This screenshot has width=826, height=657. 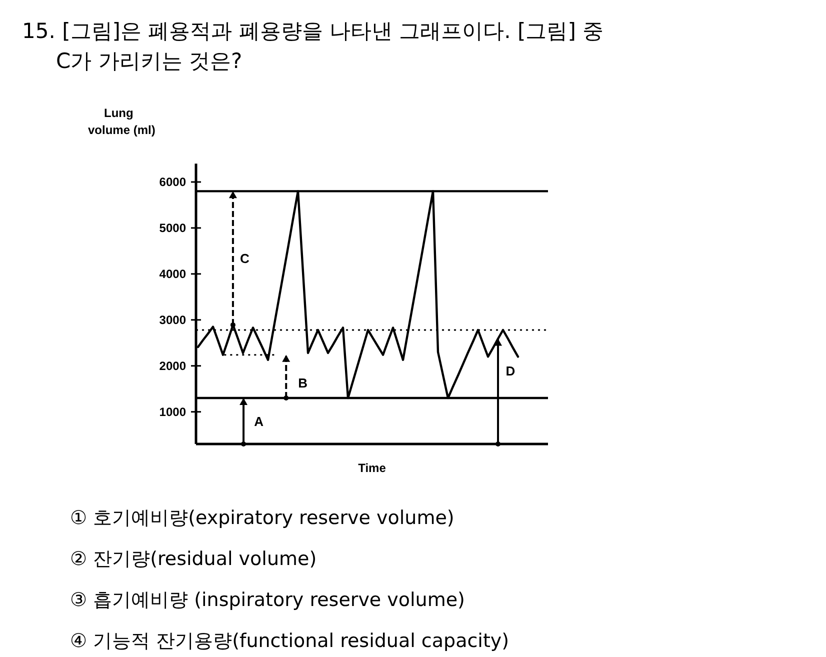 What do you see at coordinates (172, 273) in the screenshot?
I see `y-tick-label: 4000` at bounding box center [172, 273].